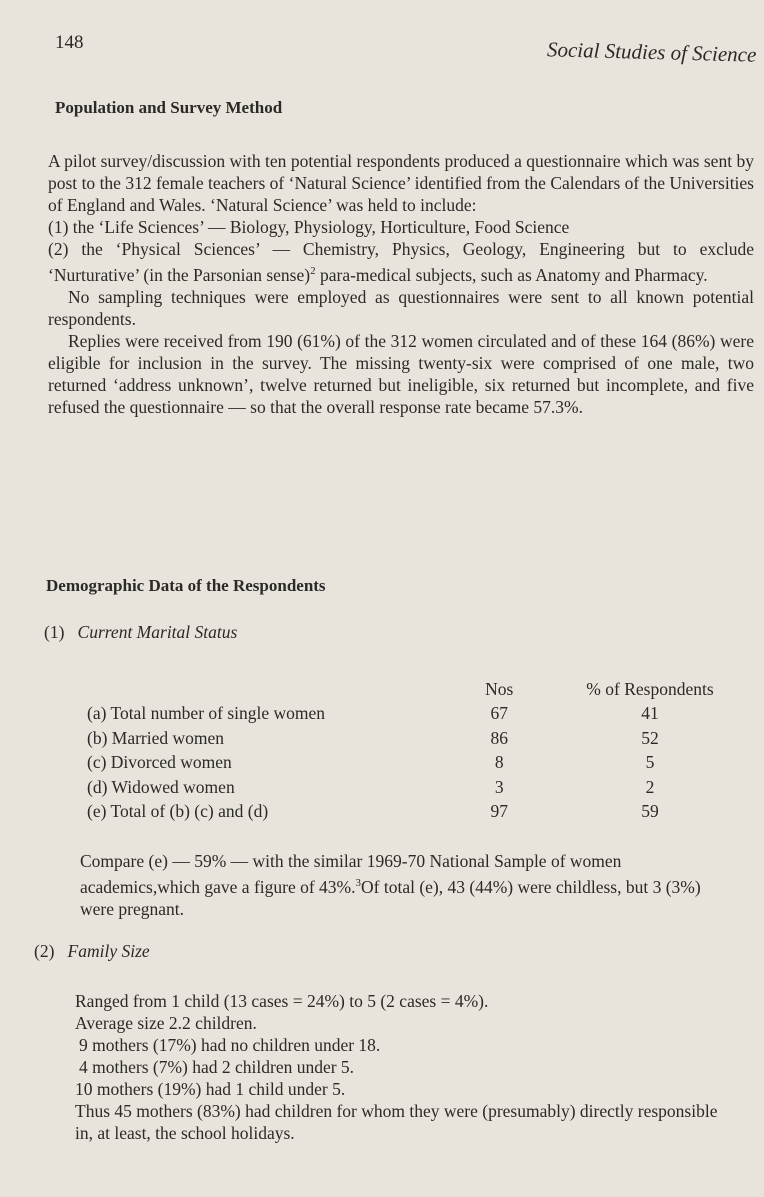 This screenshot has height=1197, width=764. What do you see at coordinates (169, 107) in the screenshot?
I see `section-heading-population: Population and Survey Method` at bounding box center [169, 107].